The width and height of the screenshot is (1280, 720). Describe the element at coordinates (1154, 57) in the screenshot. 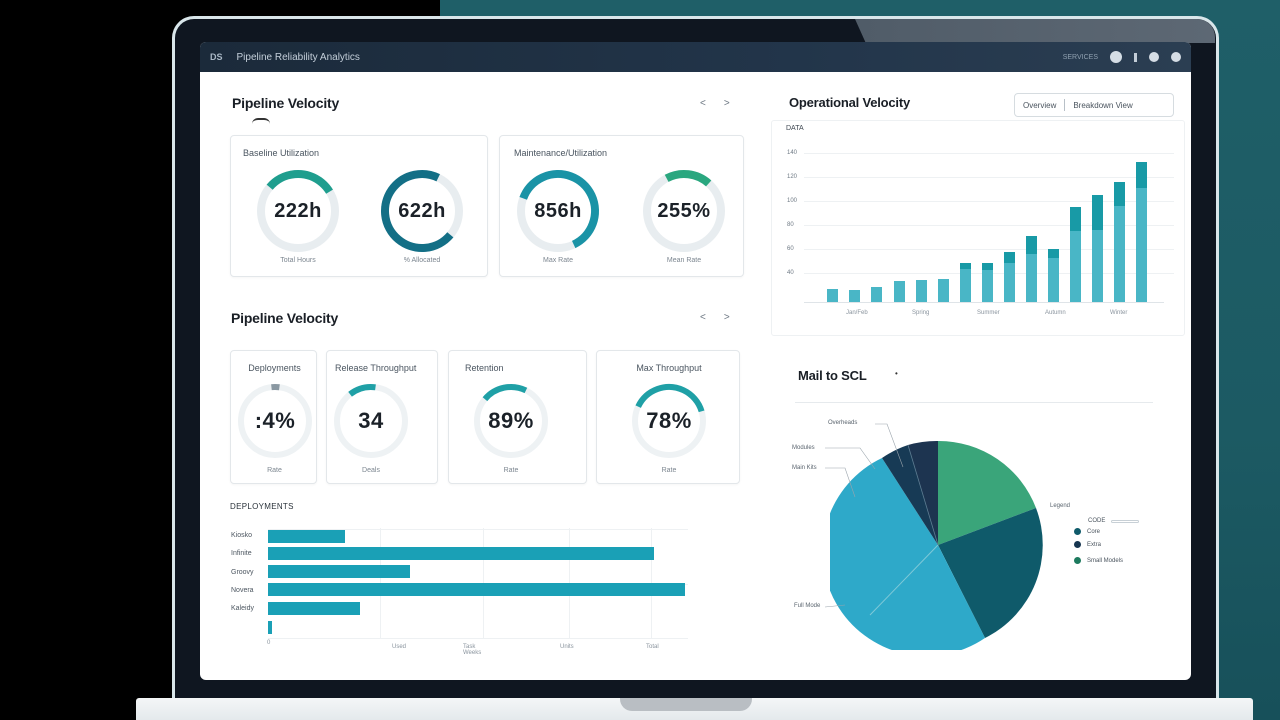

I see `notification-icon` at that location.